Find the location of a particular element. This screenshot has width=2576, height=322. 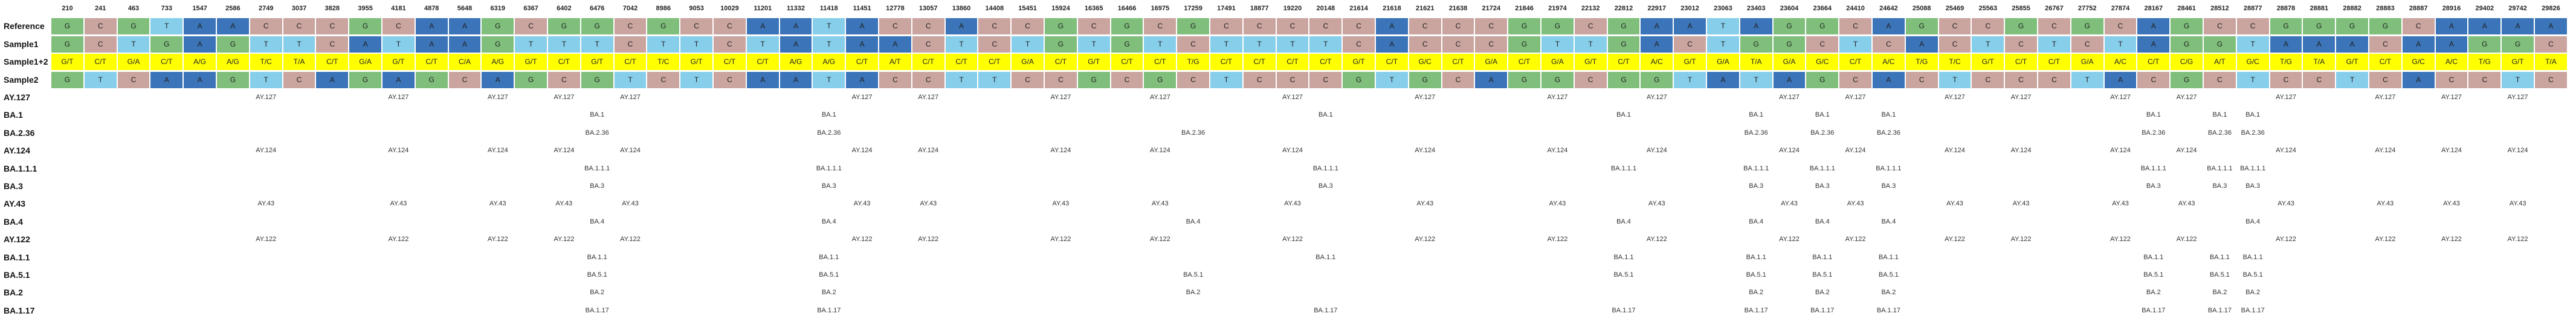

base-cell: A/C is located at coordinates (2452, 63).